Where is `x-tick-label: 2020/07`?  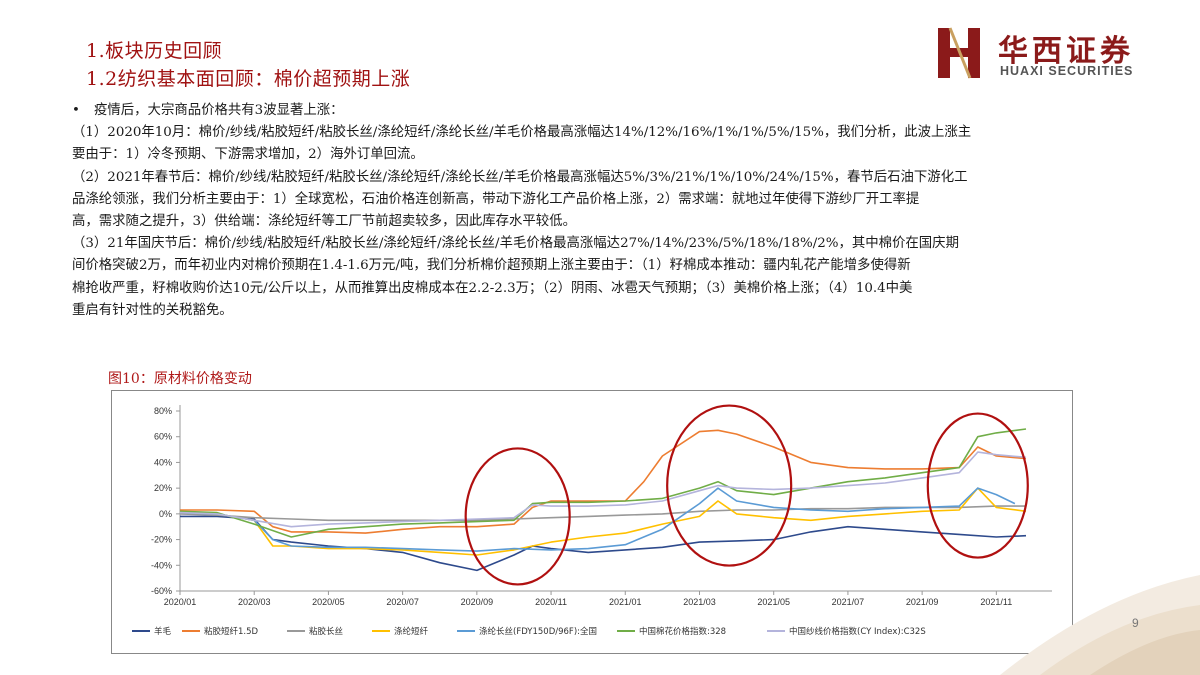
x-tick-label: 2020/07 is located at coordinates (402, 602).